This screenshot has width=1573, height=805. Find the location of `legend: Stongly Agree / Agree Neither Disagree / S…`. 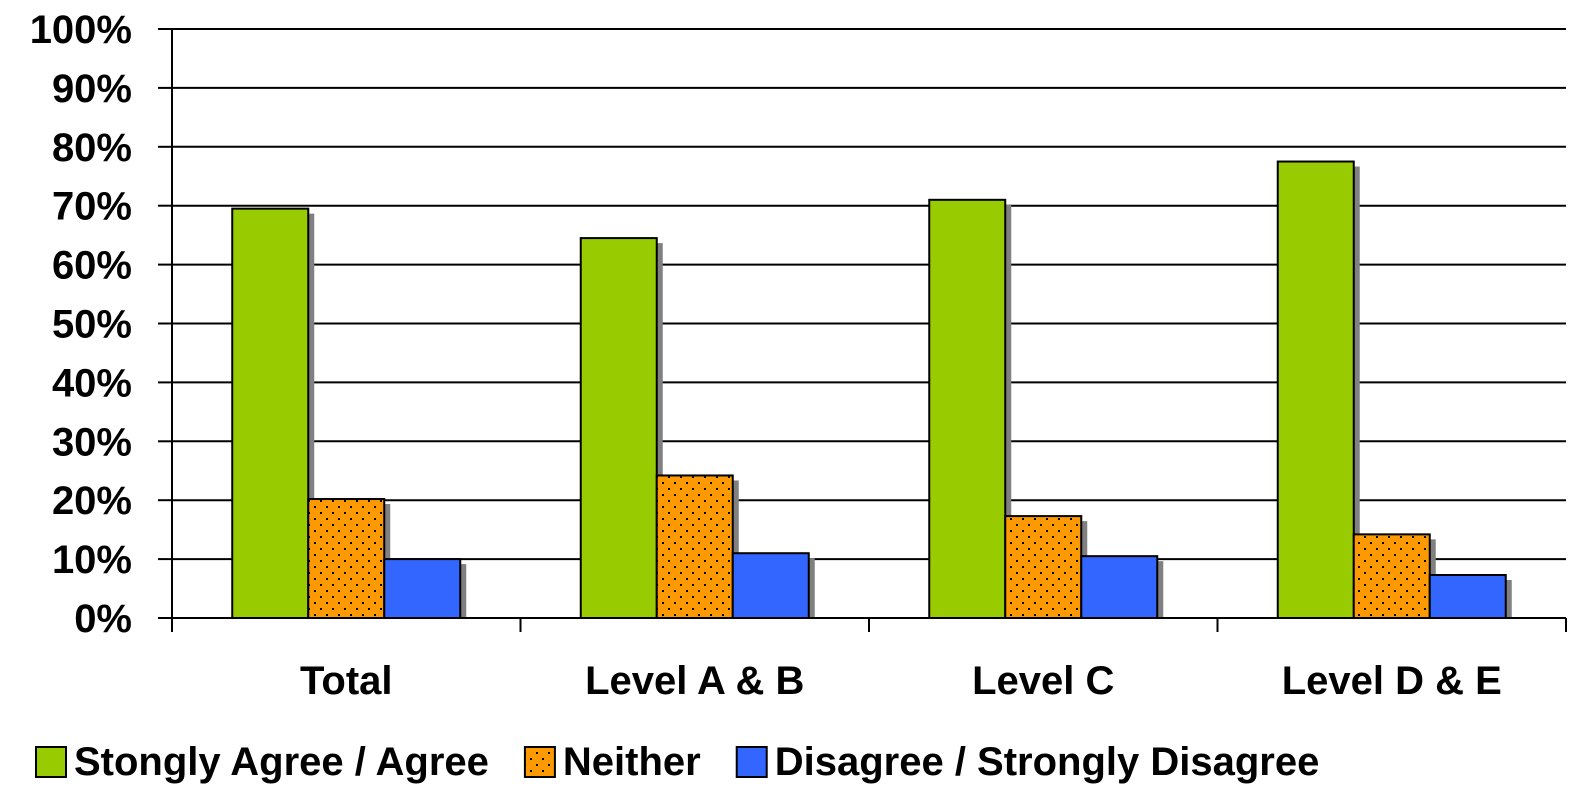

legend: Stongly Agree / Agree Neither Disagree / S… is located at coordinates (677, 762).